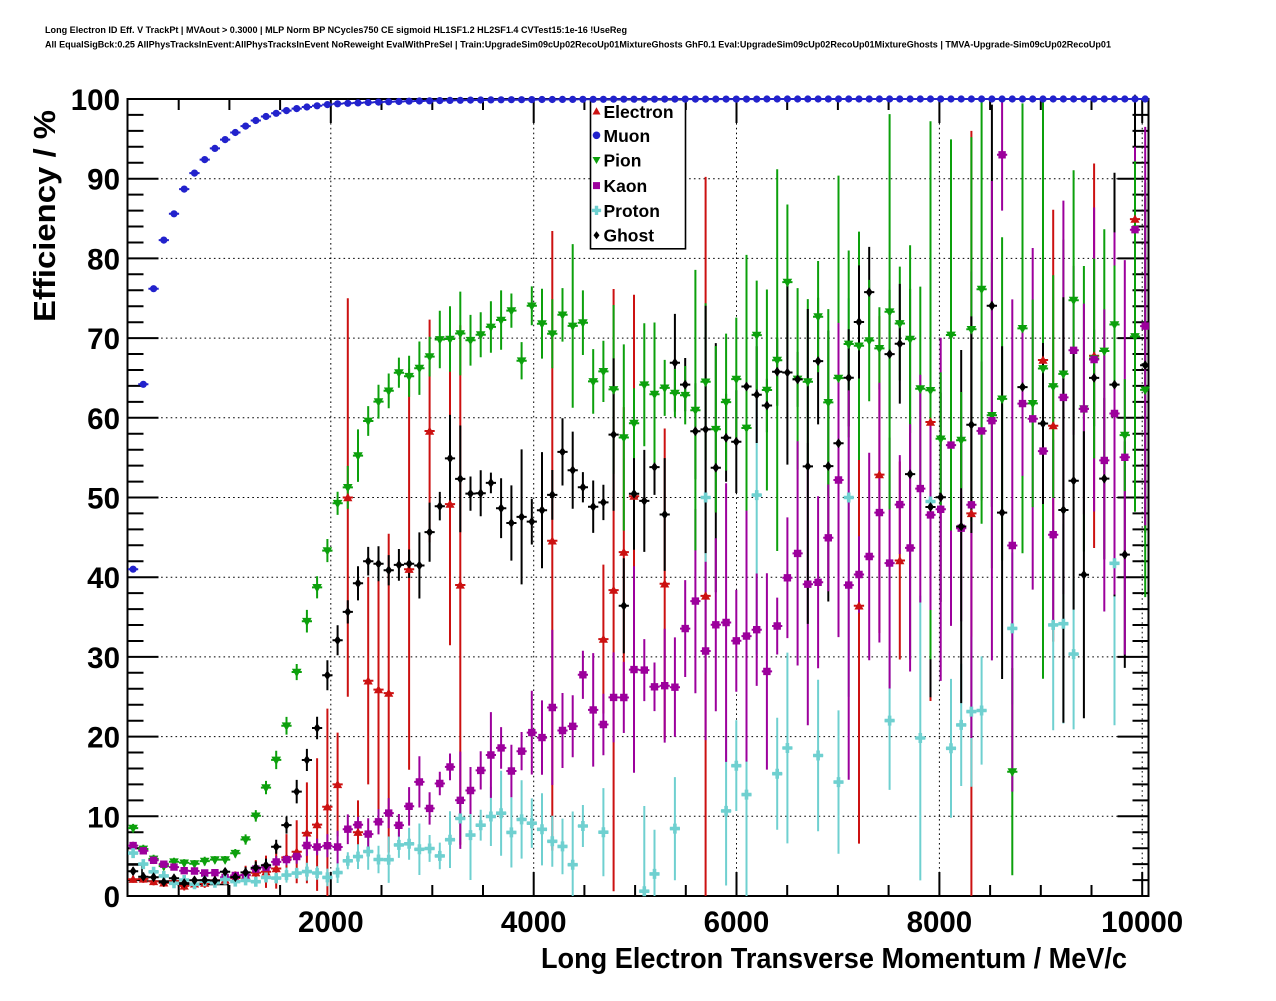 This screenshot has height=1001, width=1276. Describe the element at coordinates (103, 817) in the screenshot. I see `svg-text: 10` at that location.